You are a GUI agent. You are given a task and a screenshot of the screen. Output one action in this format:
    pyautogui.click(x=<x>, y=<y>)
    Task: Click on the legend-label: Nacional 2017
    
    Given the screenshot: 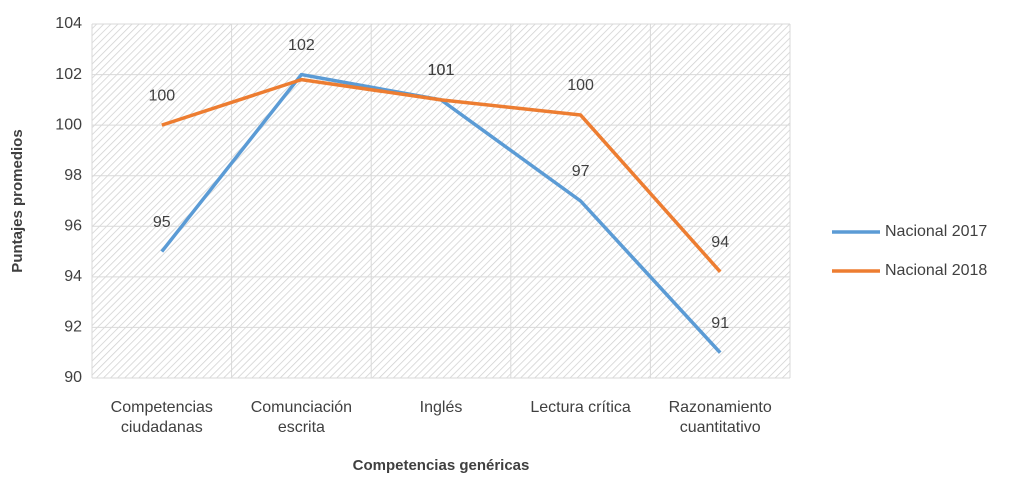 What is the action you would take?
    pyautogui.click(x=936, y=231)
    